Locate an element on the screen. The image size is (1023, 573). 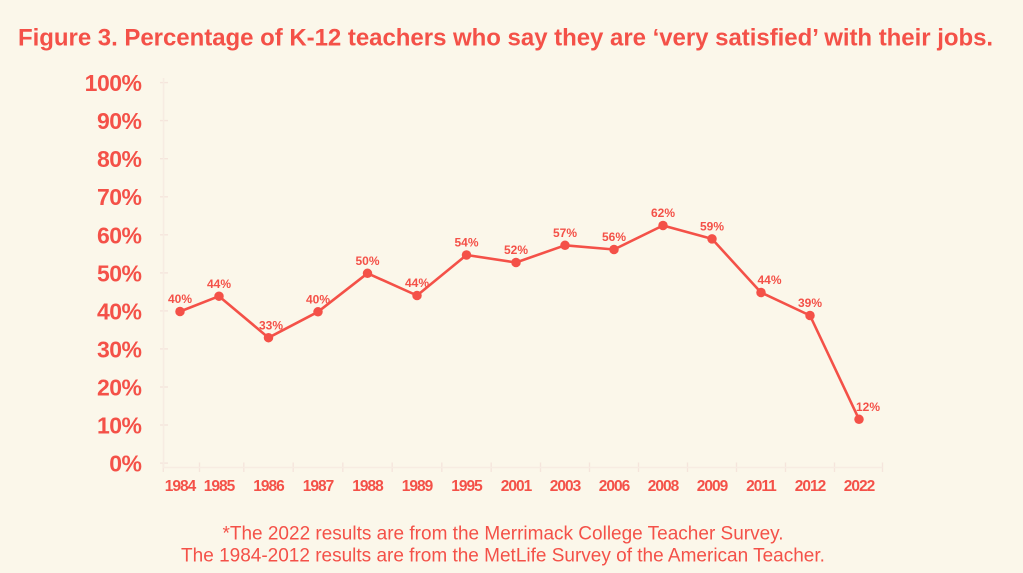
svg-text: 1988 is located at coordinates (368, 486).